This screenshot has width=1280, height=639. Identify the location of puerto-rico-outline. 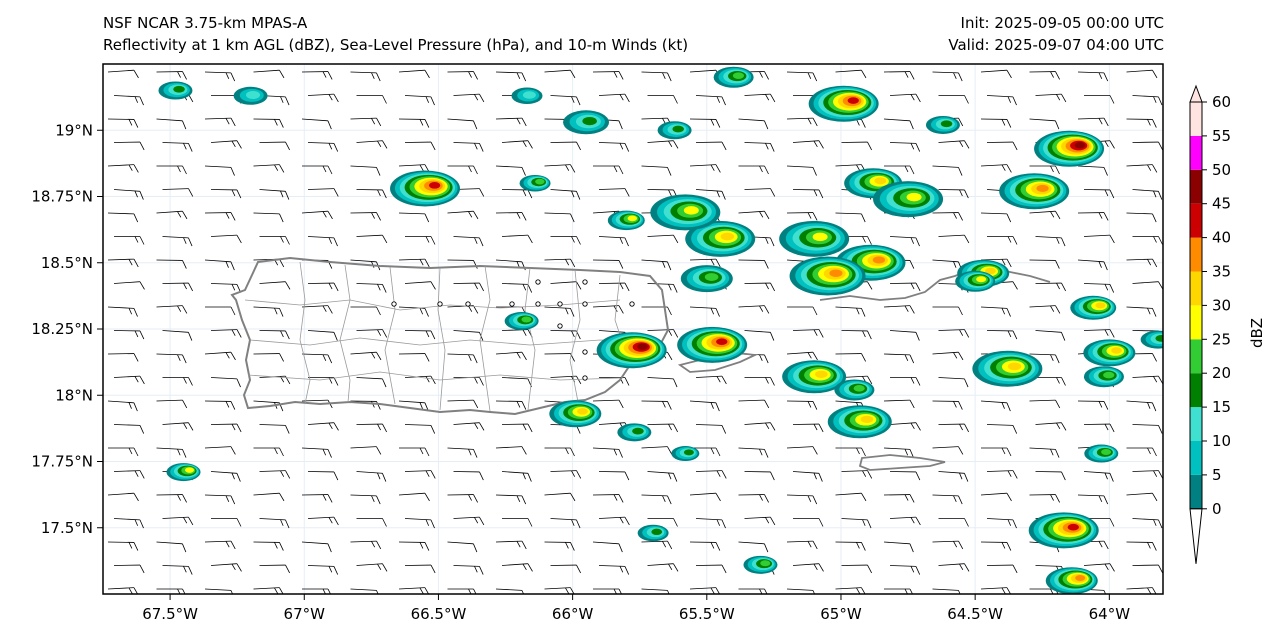
(450, 336).